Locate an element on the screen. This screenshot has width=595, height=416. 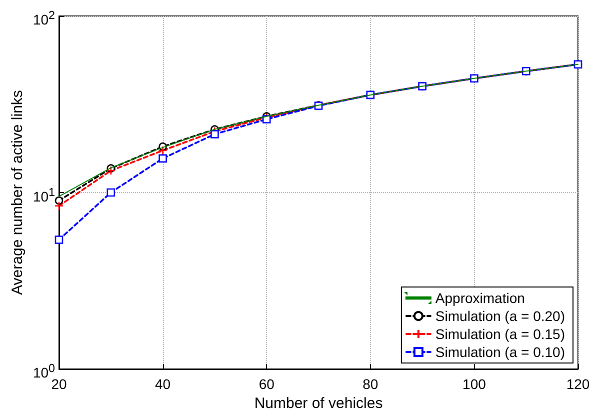
x-tick-label: 40 is located at coordinates (163, 384).